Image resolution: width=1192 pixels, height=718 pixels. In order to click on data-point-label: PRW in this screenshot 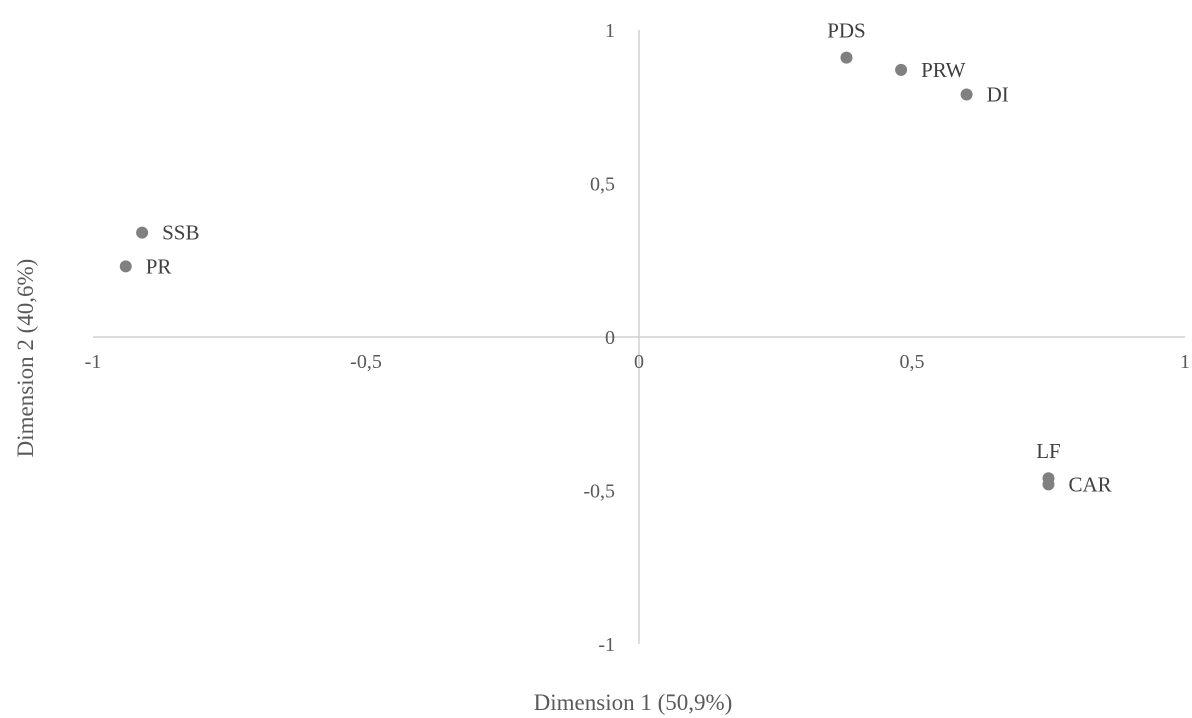, I will do `click(943, 70)`.